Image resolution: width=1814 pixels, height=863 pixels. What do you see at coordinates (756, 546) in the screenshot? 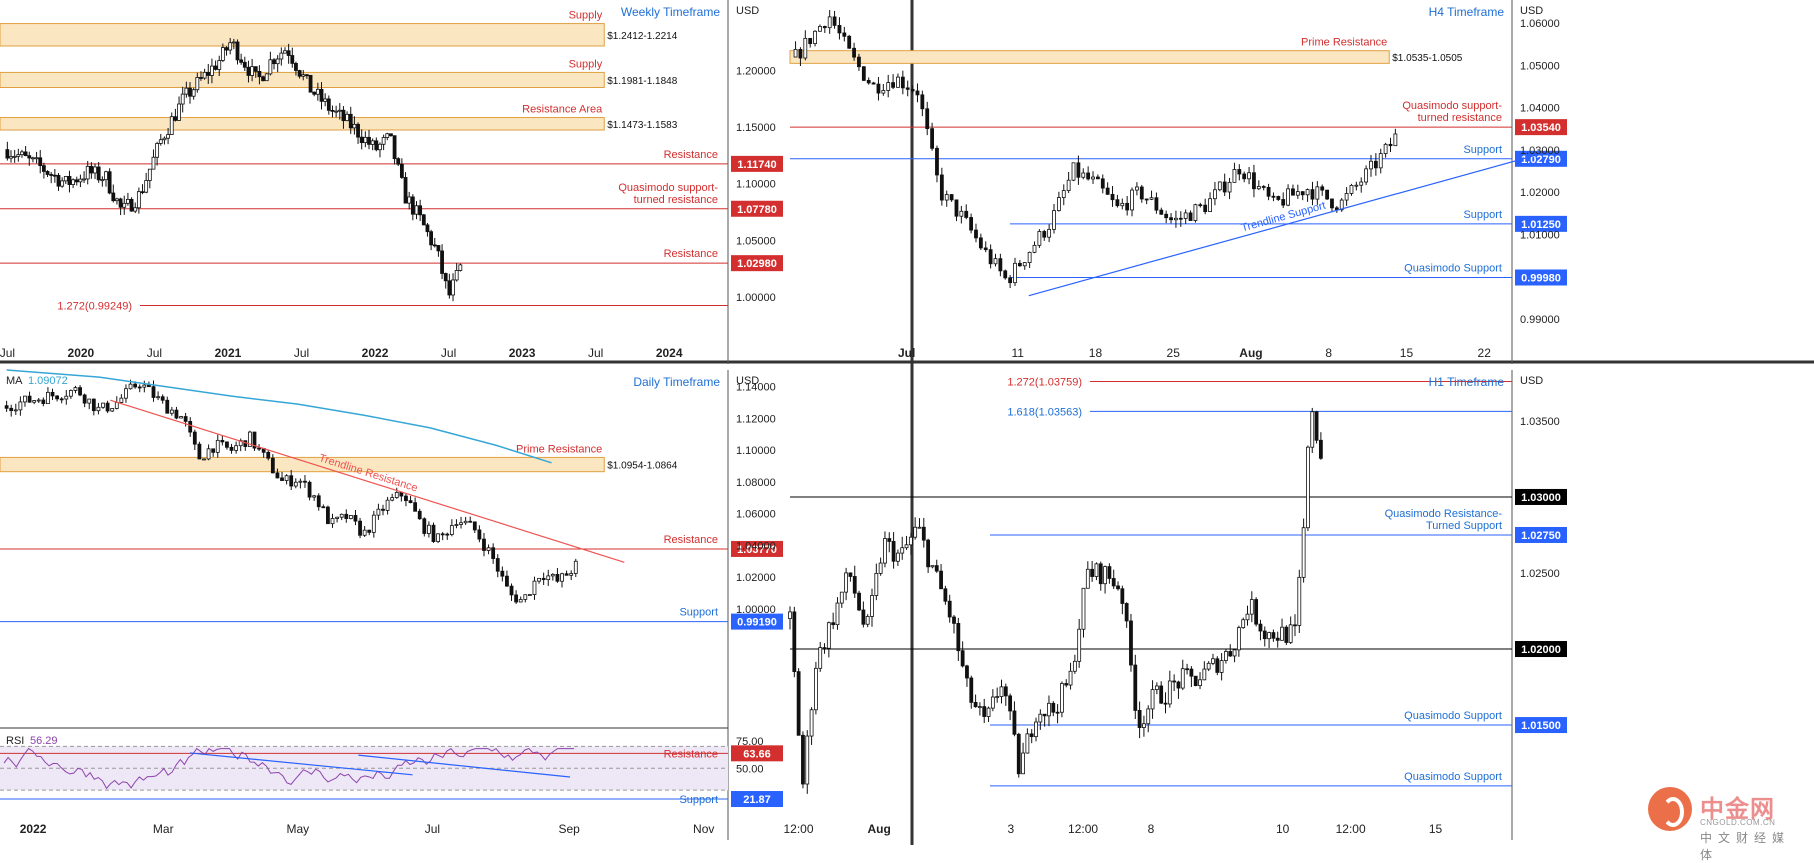
I see `y-tick-label: 1.04000` at bounding box center [756, 546].